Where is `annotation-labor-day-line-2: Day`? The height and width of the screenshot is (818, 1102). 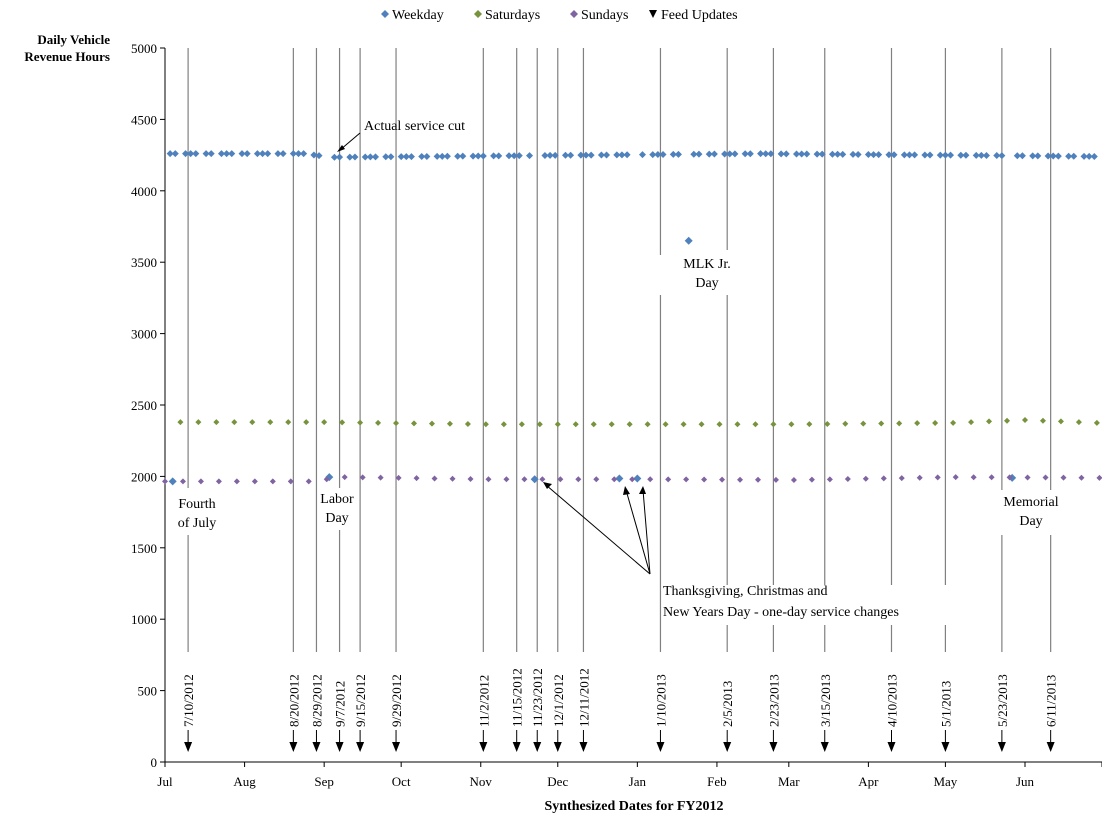 annotation-labor-day-line-2: Day is located at coordinates (336, 518).